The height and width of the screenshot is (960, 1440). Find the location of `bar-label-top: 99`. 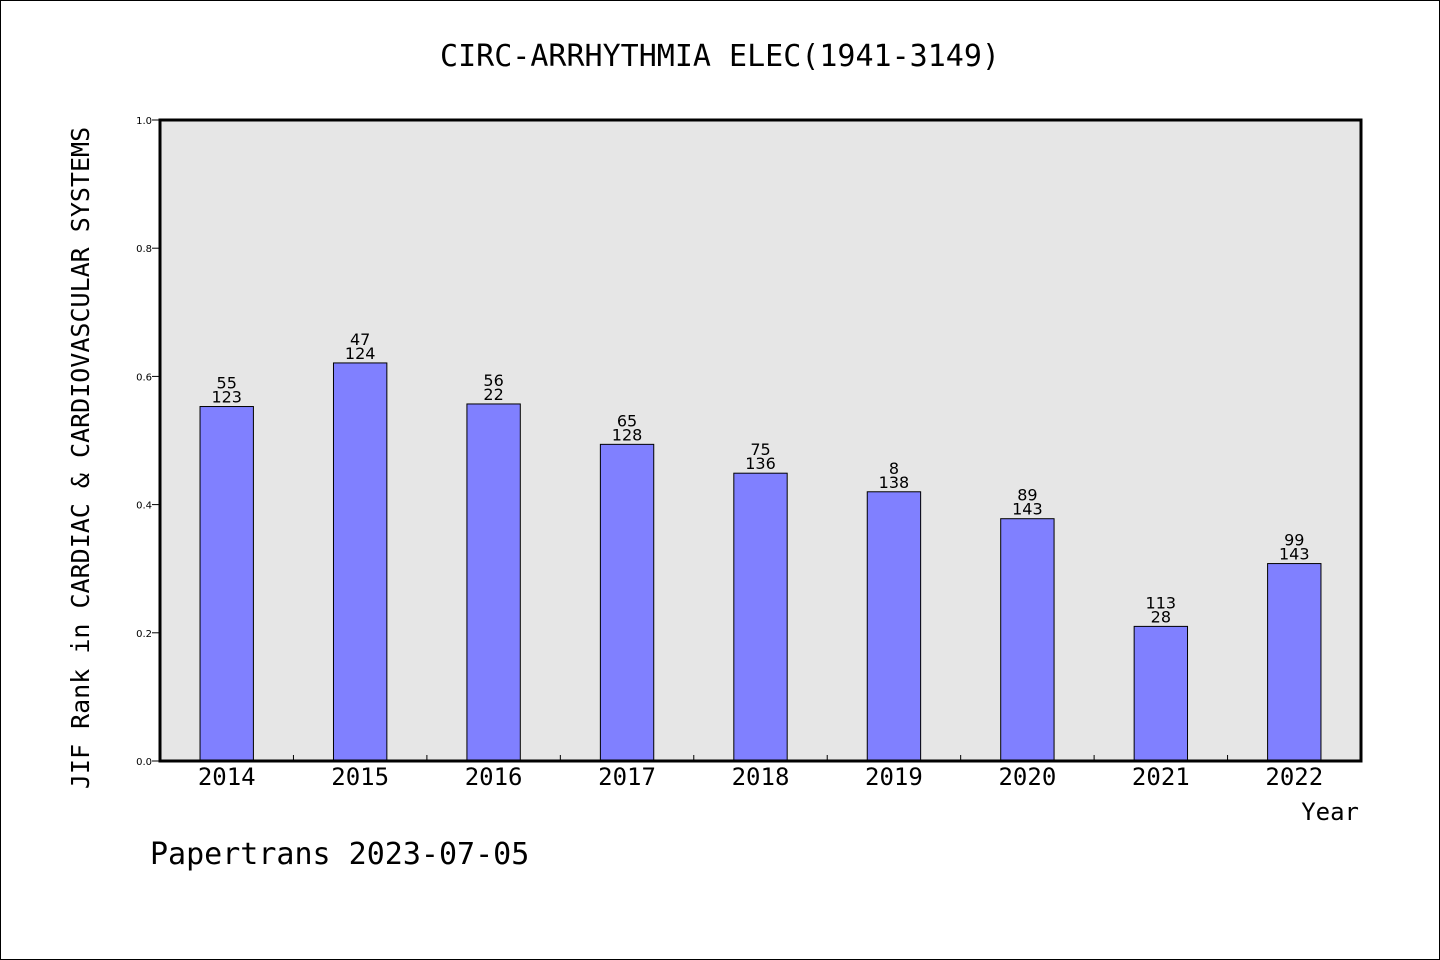

bar-label-top: 99 is located at coordinates (1294, 540).